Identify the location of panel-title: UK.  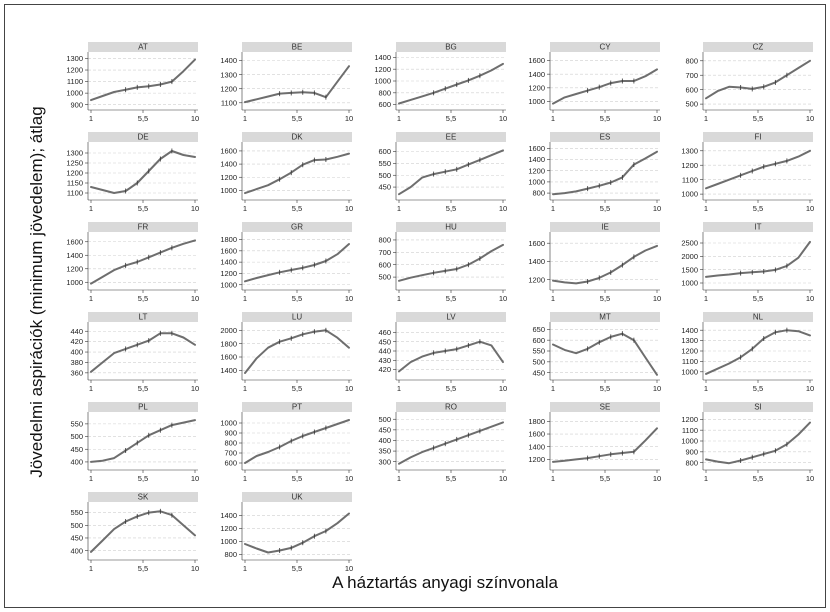
(297, 497).